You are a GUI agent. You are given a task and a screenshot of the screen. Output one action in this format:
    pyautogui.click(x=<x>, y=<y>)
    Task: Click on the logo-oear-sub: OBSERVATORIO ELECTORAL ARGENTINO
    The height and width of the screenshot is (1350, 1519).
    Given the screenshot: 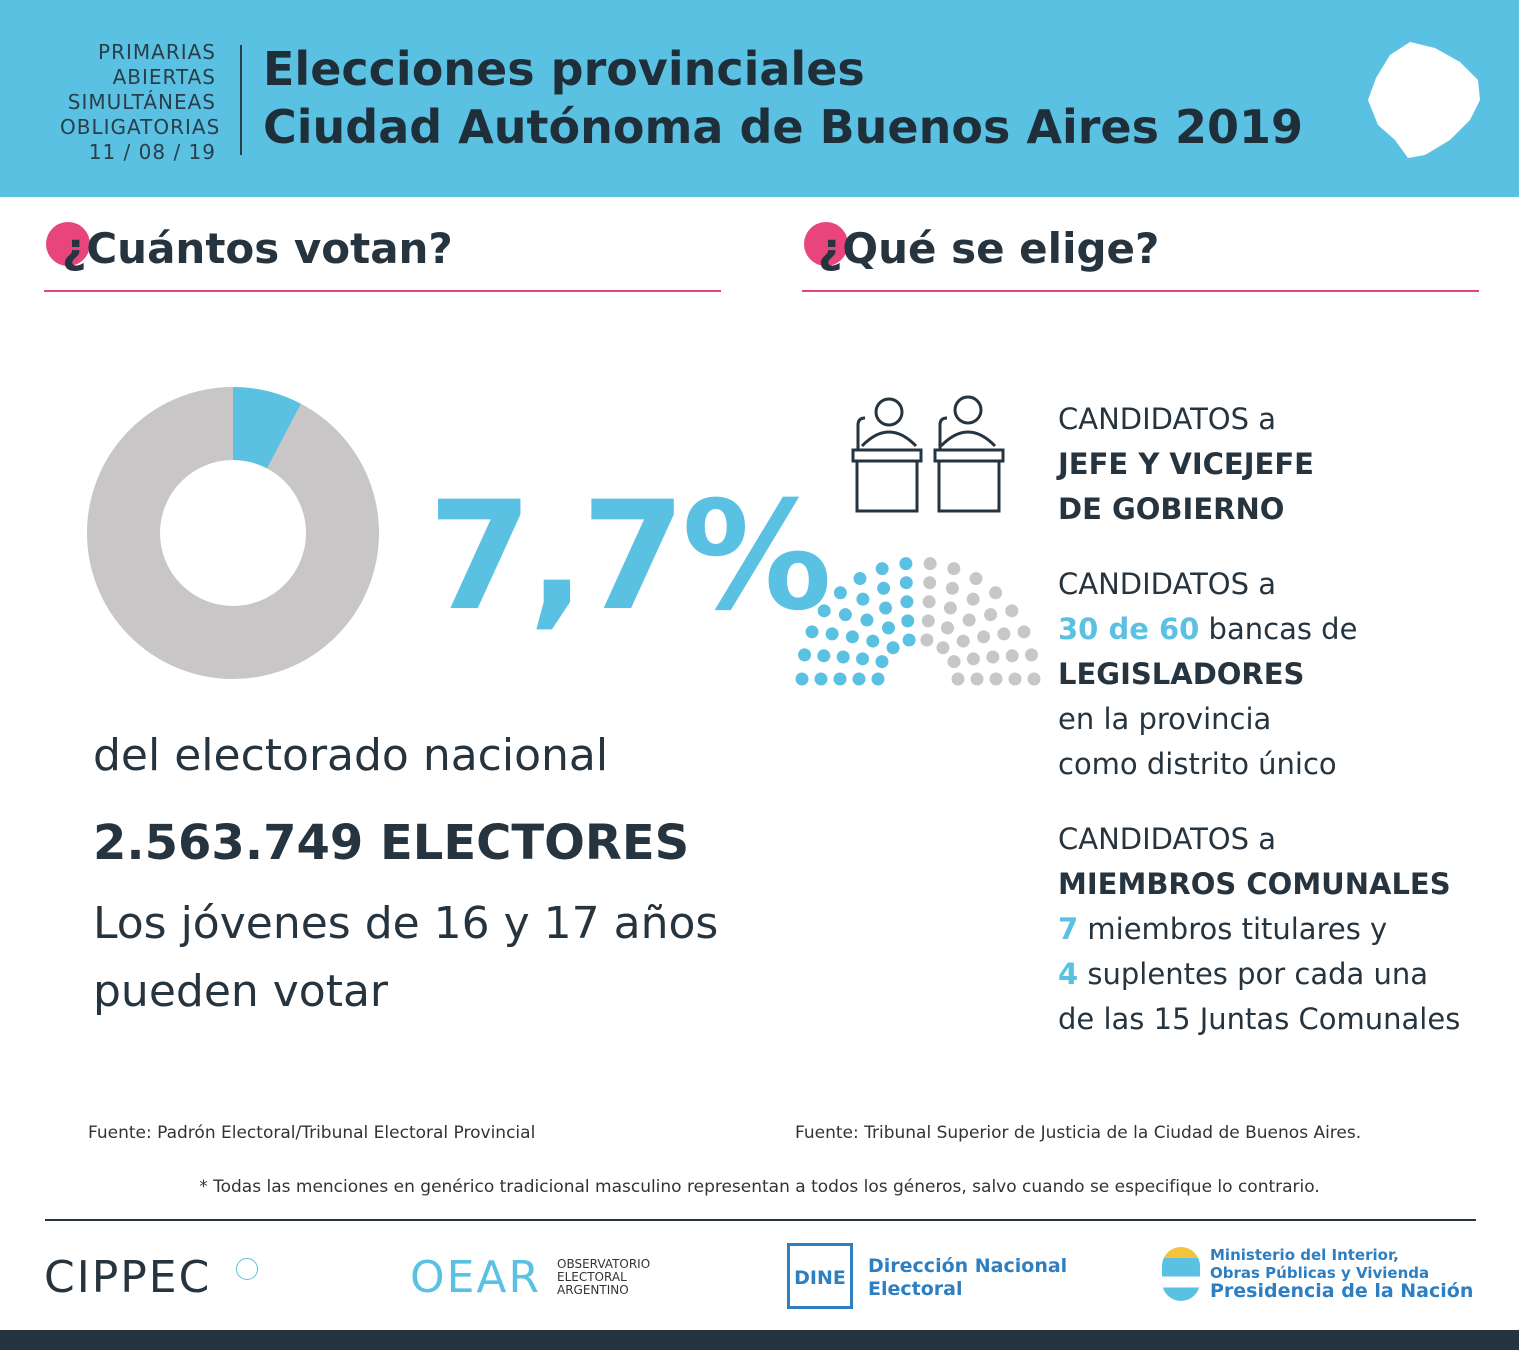 What is the action you would take?
    pyautogui.click(x=603, y=1277)
    